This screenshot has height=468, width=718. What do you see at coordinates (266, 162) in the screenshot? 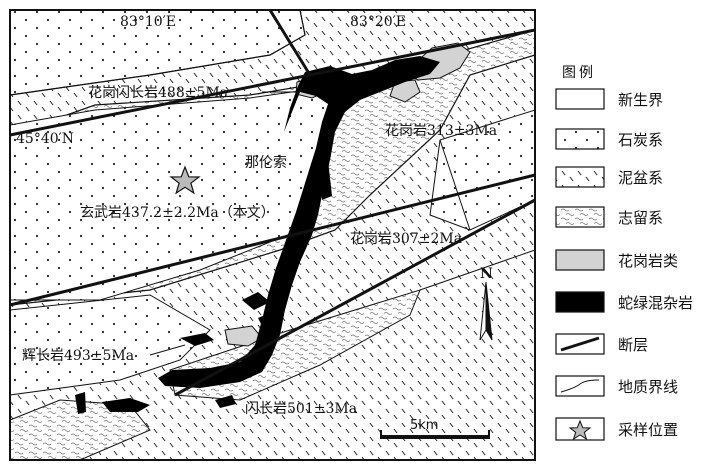
I see `place-name-label: 那伦索` at bounding box center [266, 162].